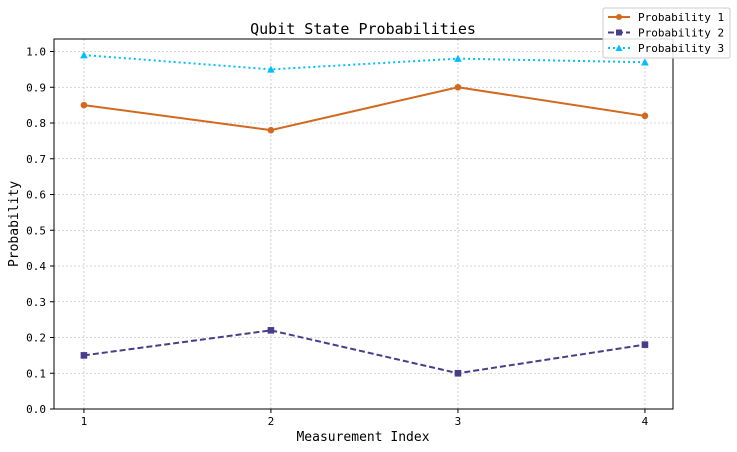 The image size is (737, 452). What do you see at coordinates (14, 224) in the screenshot?
I see `y-axis-label: Probability` at bounding box center [14, 224].